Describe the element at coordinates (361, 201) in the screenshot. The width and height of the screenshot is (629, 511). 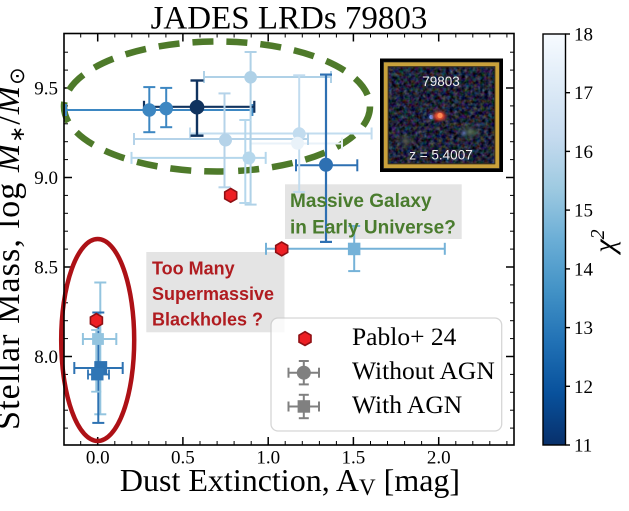
I see `svg-text: Massive Galaxy` at that location.